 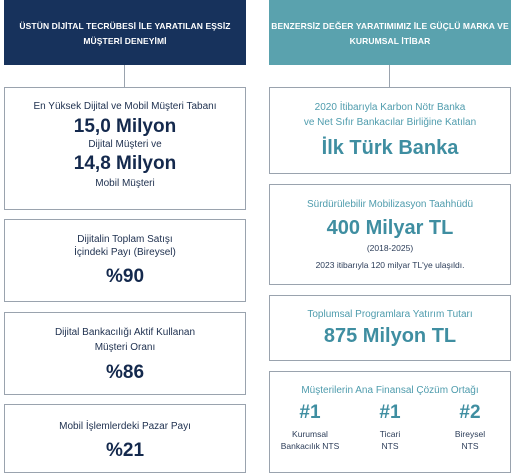 I want to click on carbon-neutral-value: İlk Türk Banka, so click(x=390, y=148).